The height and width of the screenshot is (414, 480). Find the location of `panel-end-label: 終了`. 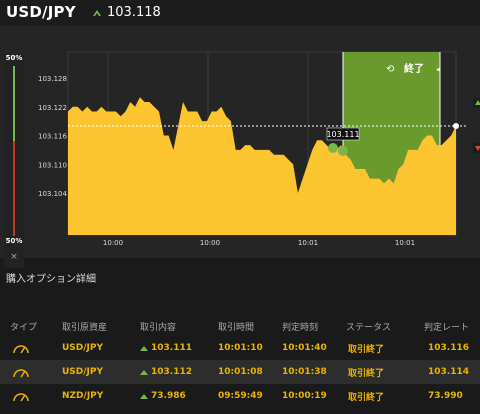

panel-end-label: 終了 is located at coordinates (414, 68).